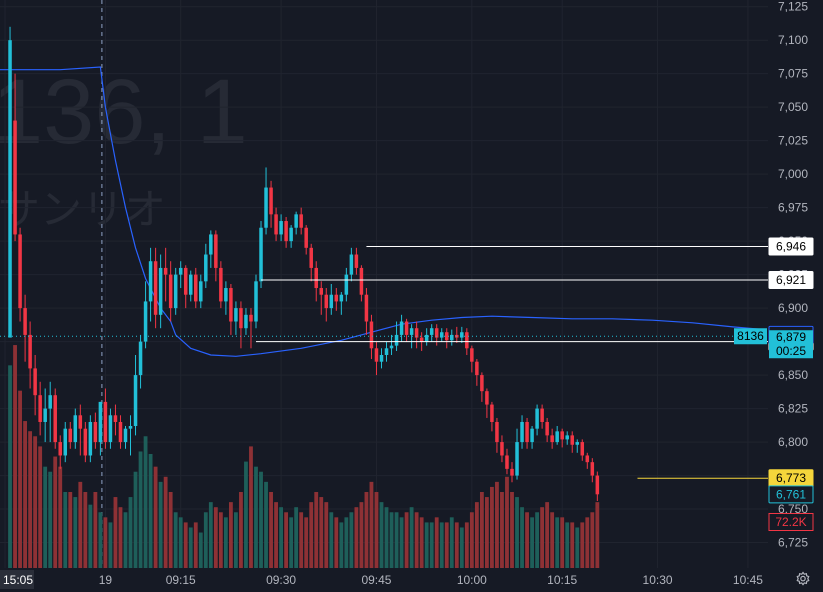 The height and width of the screenshot is (592, 823). What do you see at coordinates (791, 279) in the screenshot?
I see `hline-tag-bg` at bounding box center [791, 279].